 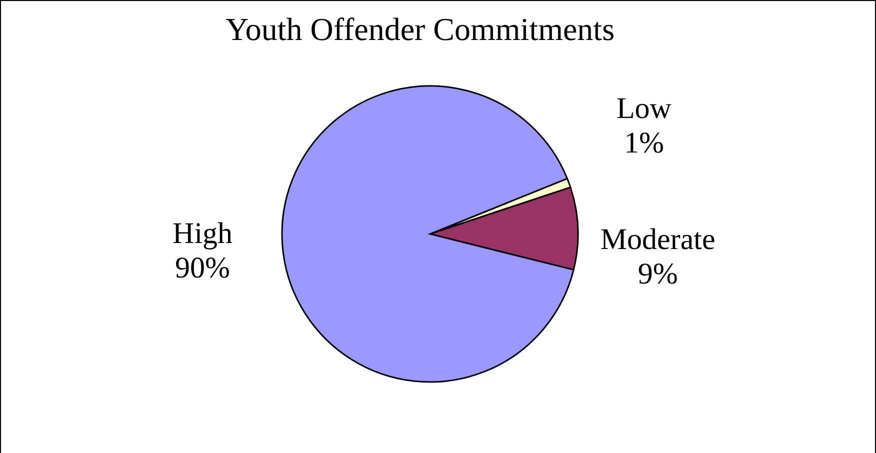 I want to click on slice-label: High, so click(x=202, y=233).